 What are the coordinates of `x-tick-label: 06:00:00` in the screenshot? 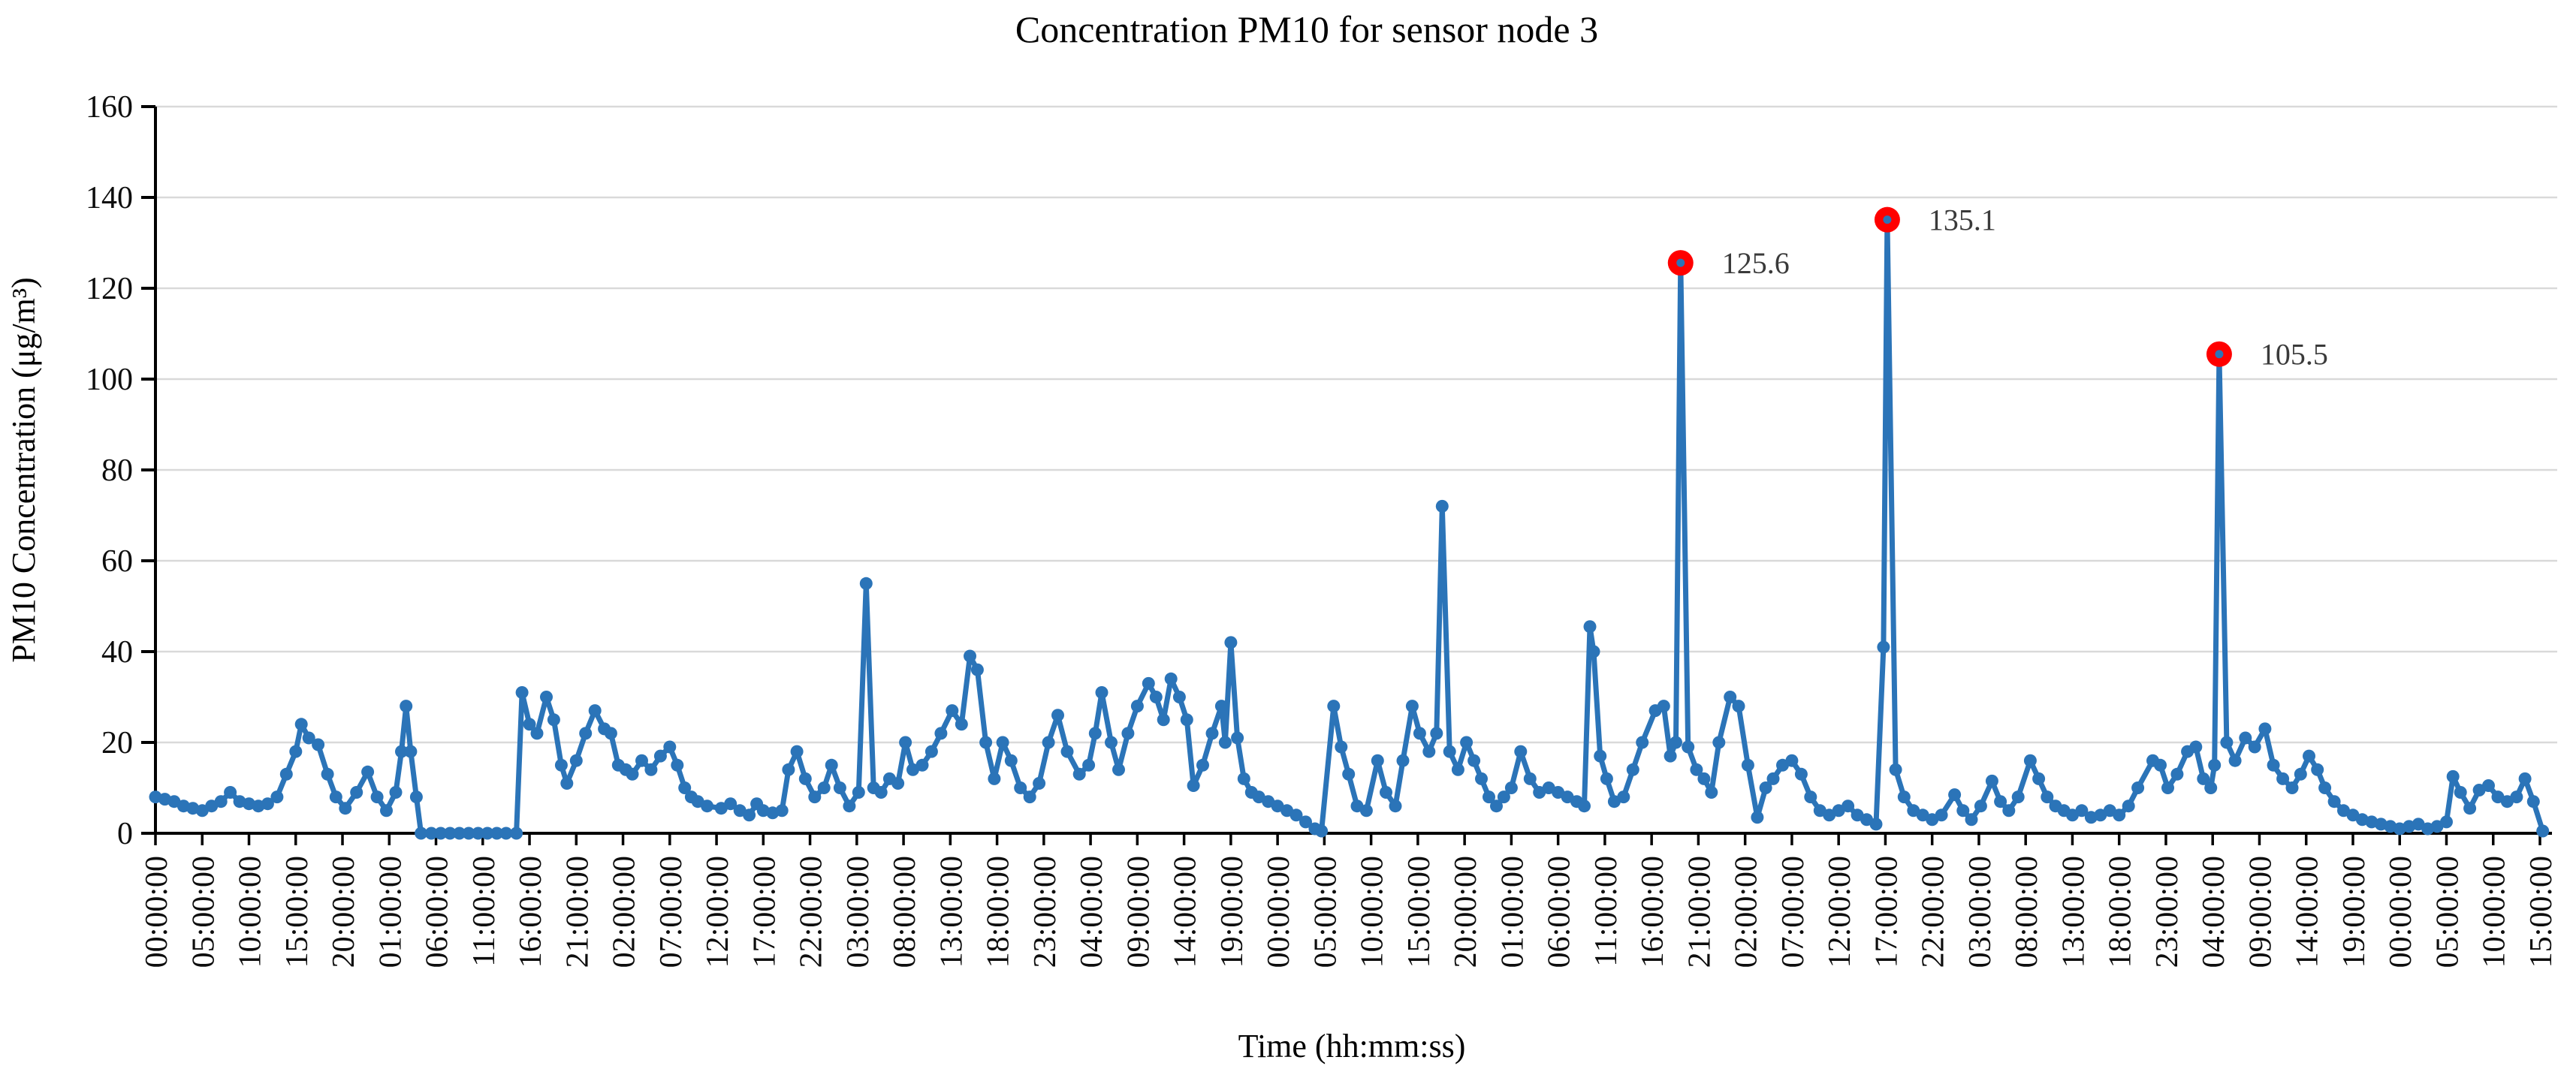 It's located at (1560, 912).